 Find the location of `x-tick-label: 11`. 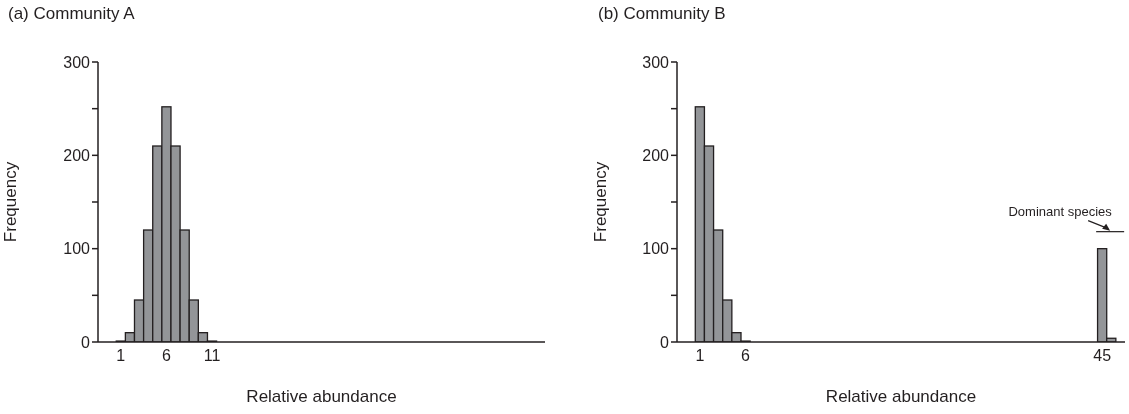

x-tick-label: 11 is located at coordinates (212, 356).